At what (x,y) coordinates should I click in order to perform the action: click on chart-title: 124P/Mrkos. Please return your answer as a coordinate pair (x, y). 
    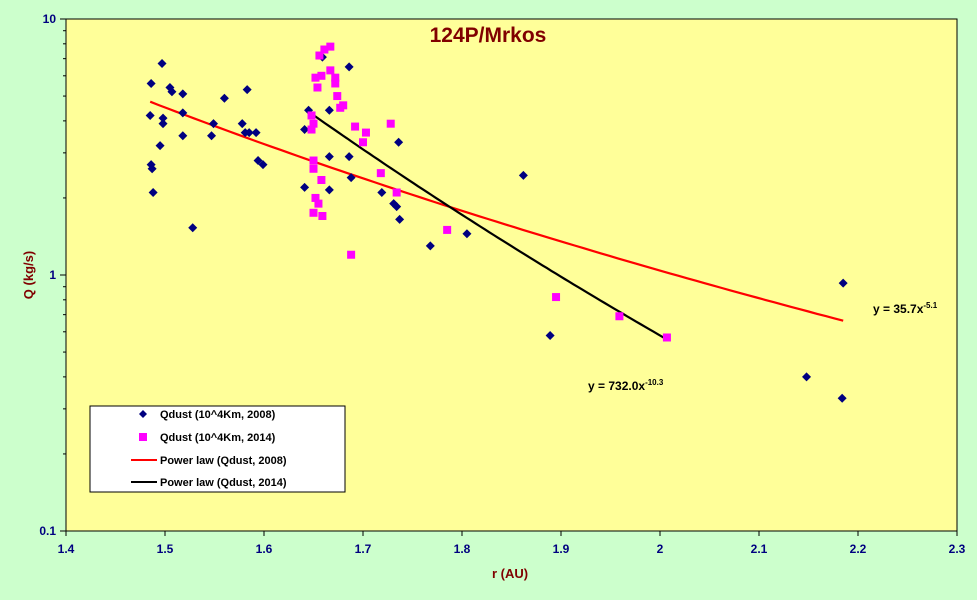
    Looking at the image, I should click on (488, 35).